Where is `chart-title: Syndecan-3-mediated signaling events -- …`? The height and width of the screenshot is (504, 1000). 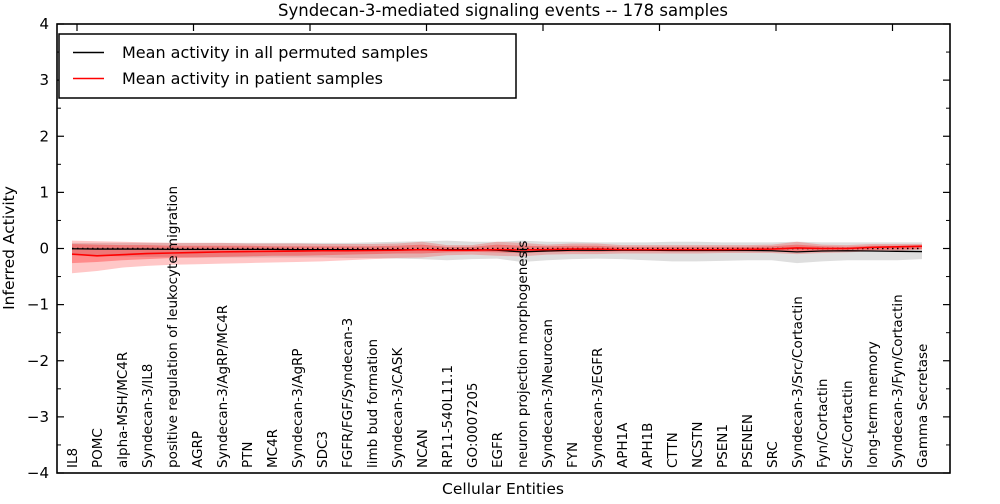
chart-title: Syndecan-3-mediated signaling events -- … is located at coordinates (503, 10).